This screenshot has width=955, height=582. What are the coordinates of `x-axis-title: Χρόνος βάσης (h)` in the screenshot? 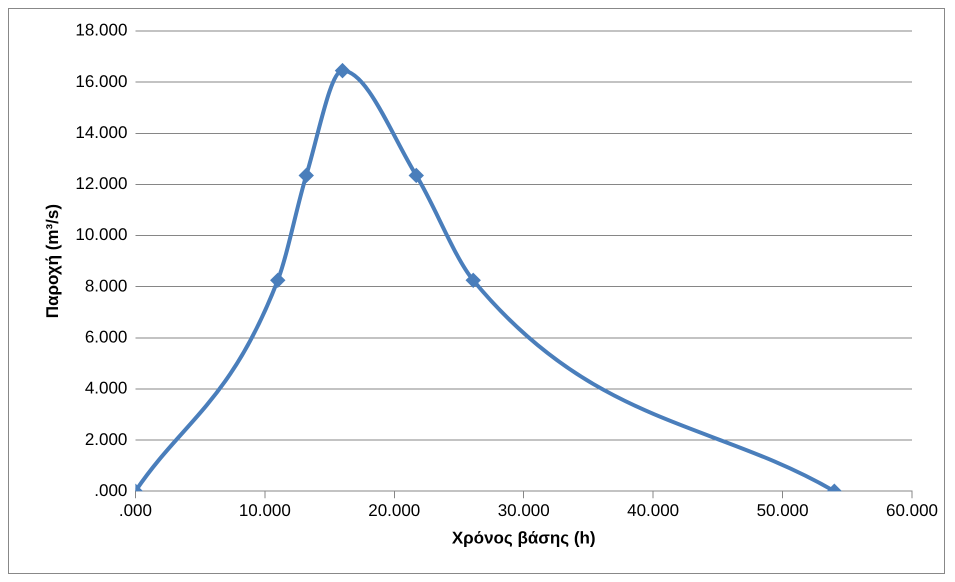 It's located at (524, 538).